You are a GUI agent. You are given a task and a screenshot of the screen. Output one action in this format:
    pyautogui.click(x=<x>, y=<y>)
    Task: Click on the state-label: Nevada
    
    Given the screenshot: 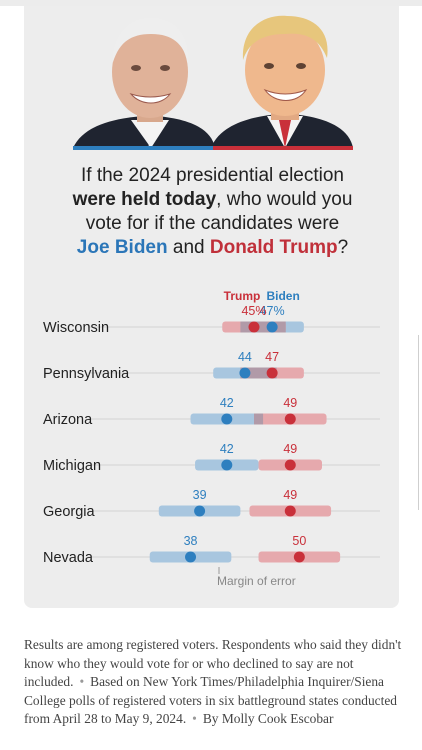 What is the action you would take?
    pyautogui.click(x=68, y=558)
    